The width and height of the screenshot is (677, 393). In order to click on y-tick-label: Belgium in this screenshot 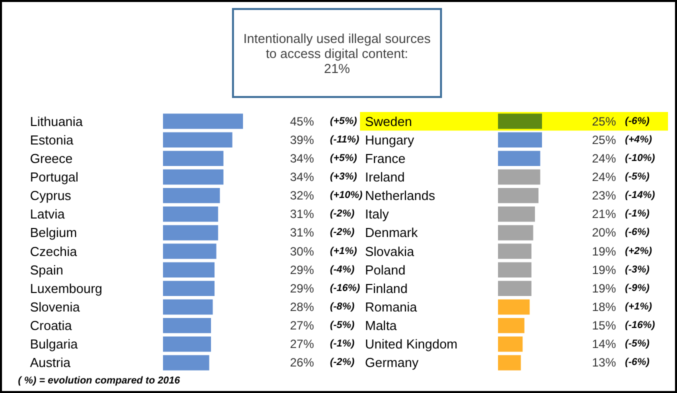, I will do `click(53, 232)`.